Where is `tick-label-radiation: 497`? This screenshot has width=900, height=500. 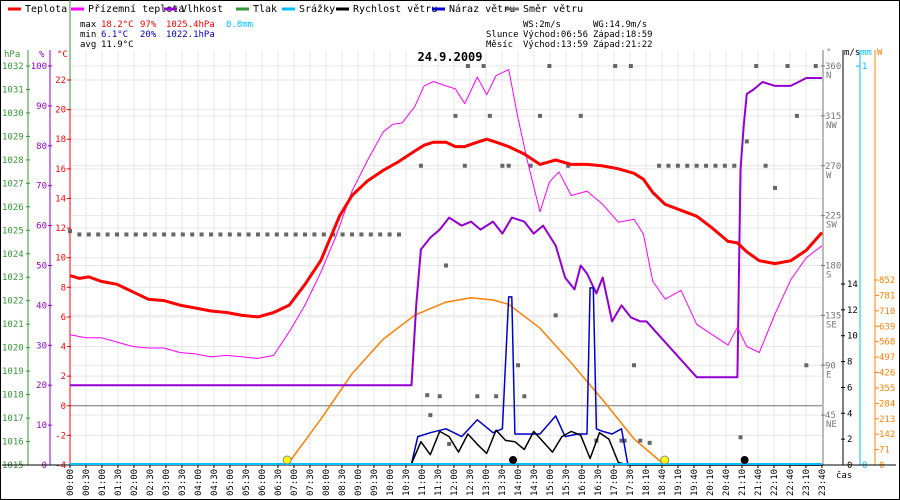 tick-label-radiation: 497 is located at coordinates (887, 358).